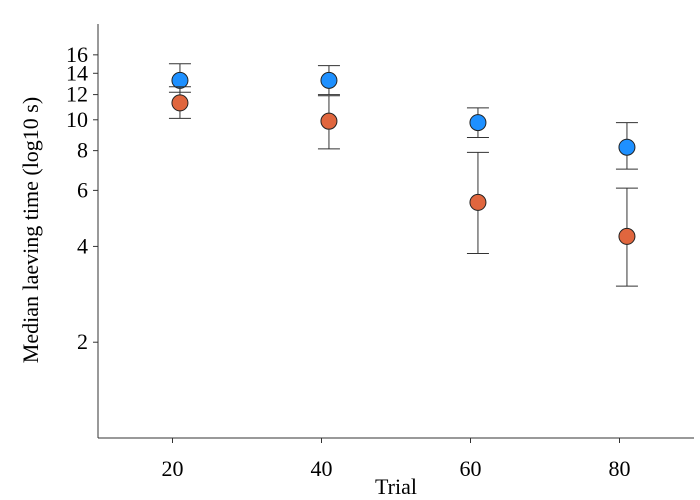 The image size is (700, 500). What do you see at coordinates (620, 468) in the screenshot?
I see `x-tick-label: 80` at bounding box center [620, 468].